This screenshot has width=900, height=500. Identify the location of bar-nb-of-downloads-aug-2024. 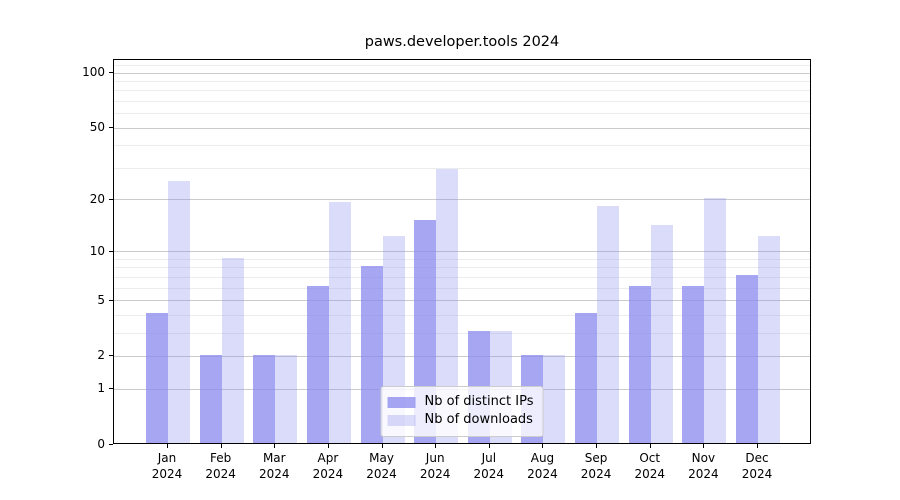
(554, 398).